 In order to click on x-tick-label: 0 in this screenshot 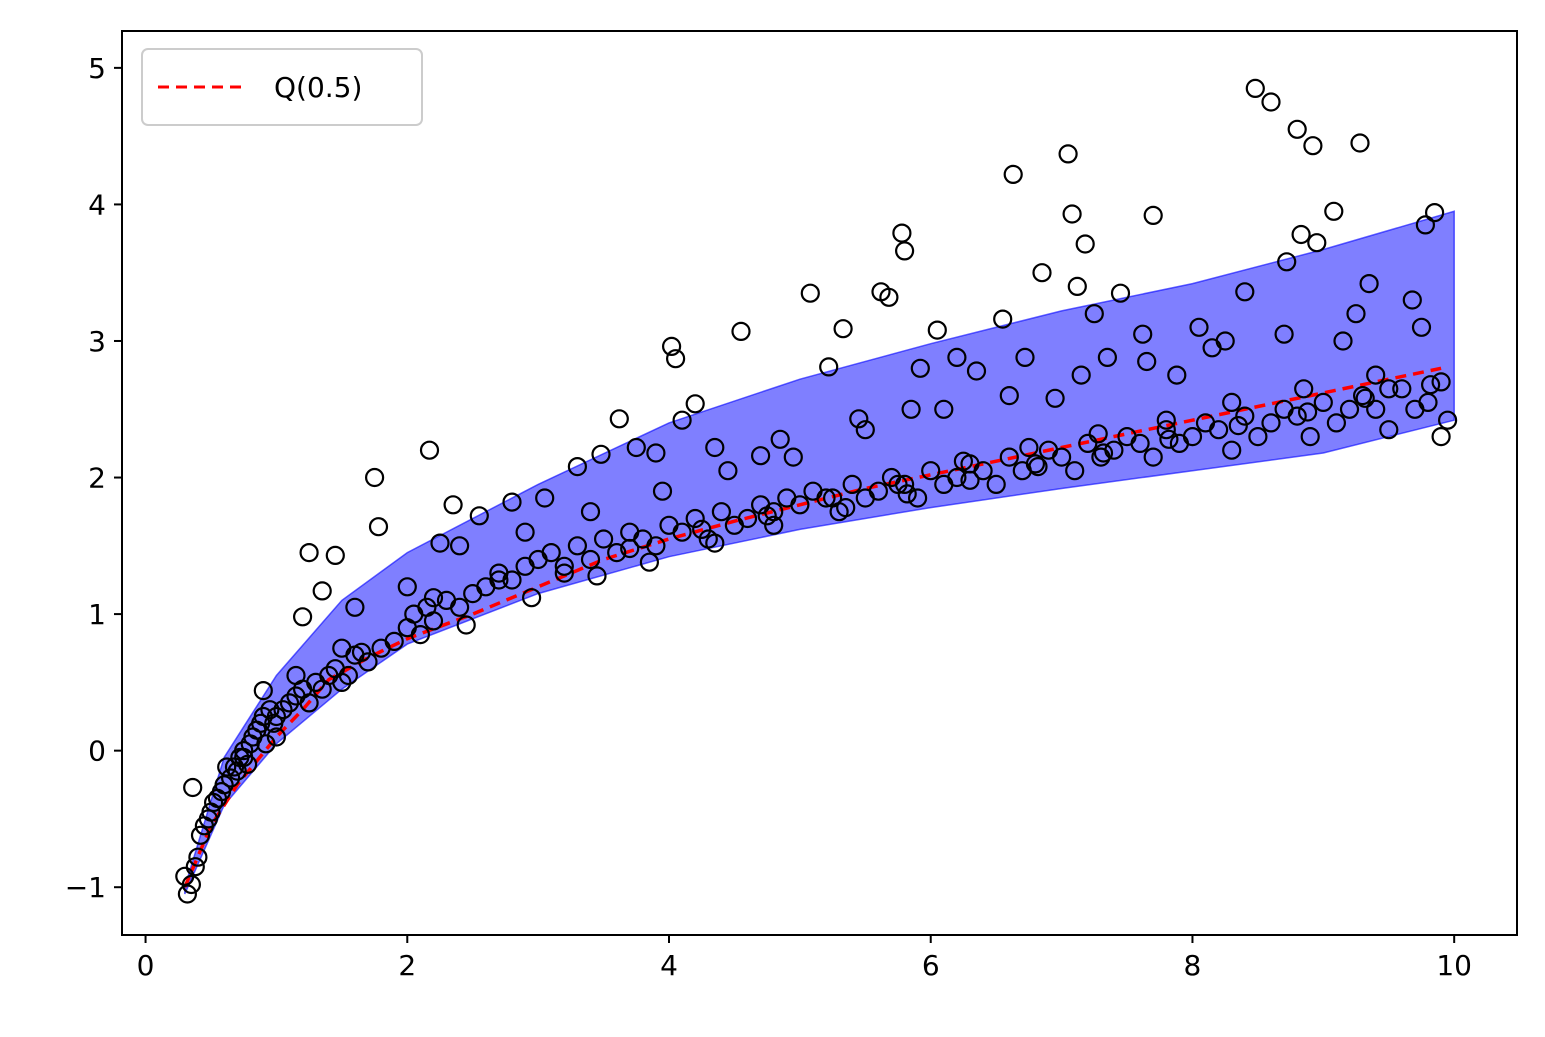, I will do `click(146, 965)`.